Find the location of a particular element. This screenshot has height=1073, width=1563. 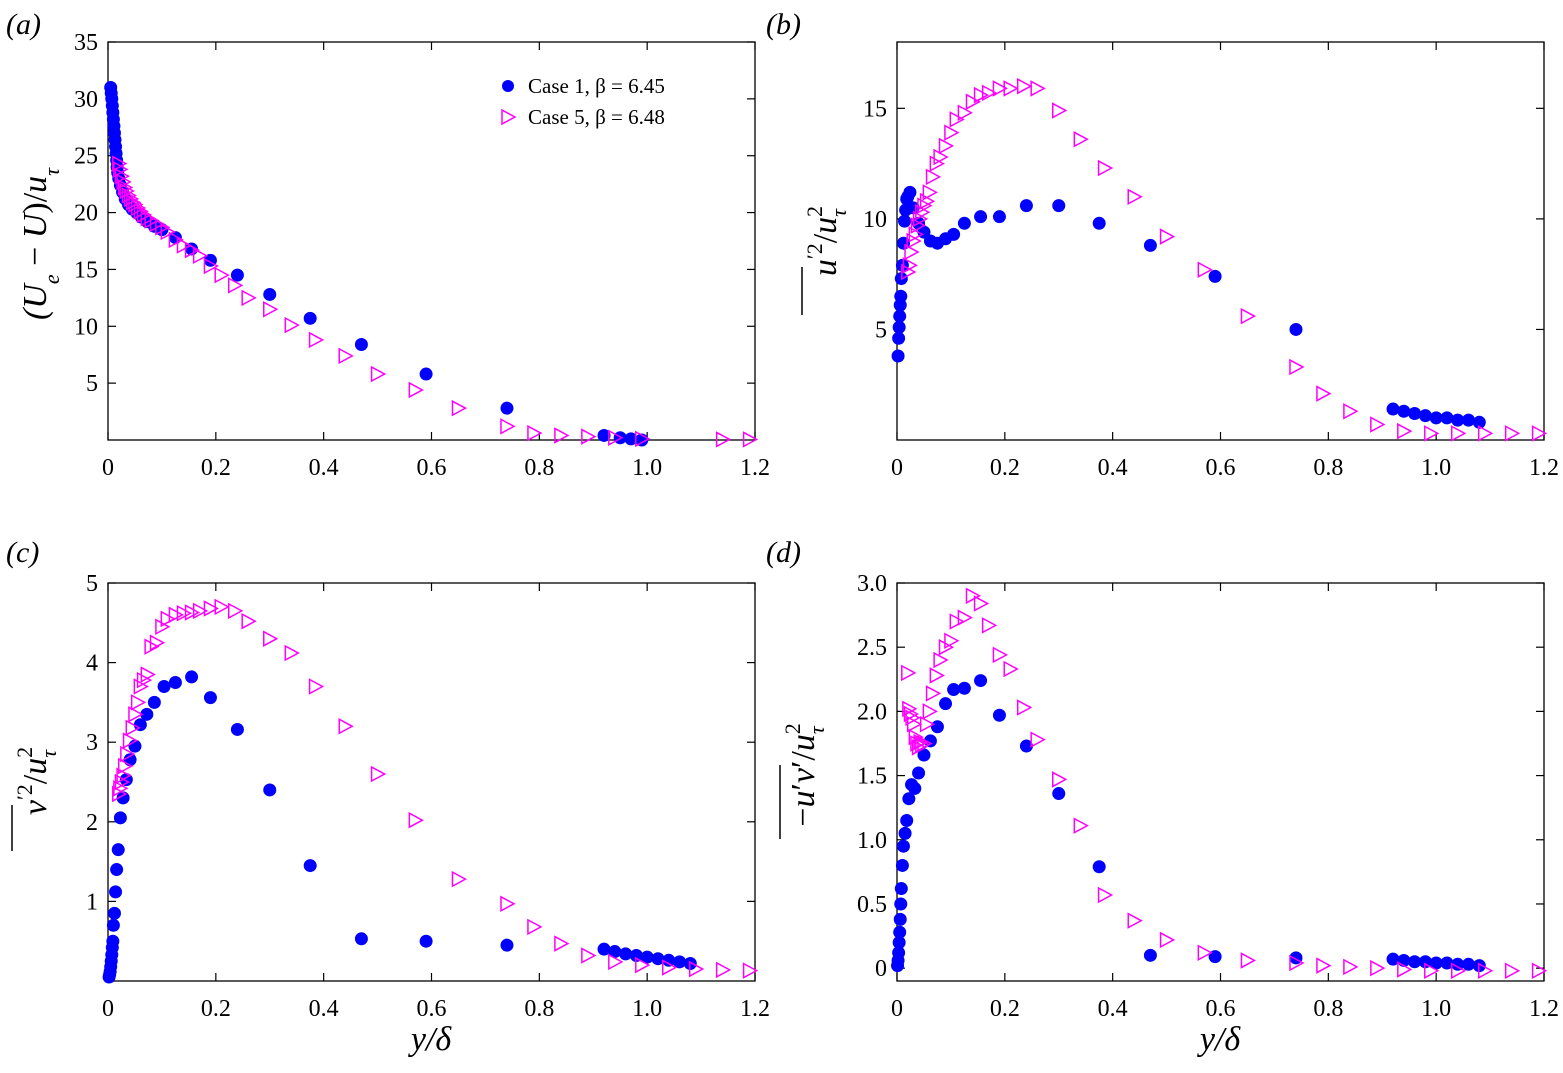

xtick-label-a: 0.2 is located at coordinates (216, 468).